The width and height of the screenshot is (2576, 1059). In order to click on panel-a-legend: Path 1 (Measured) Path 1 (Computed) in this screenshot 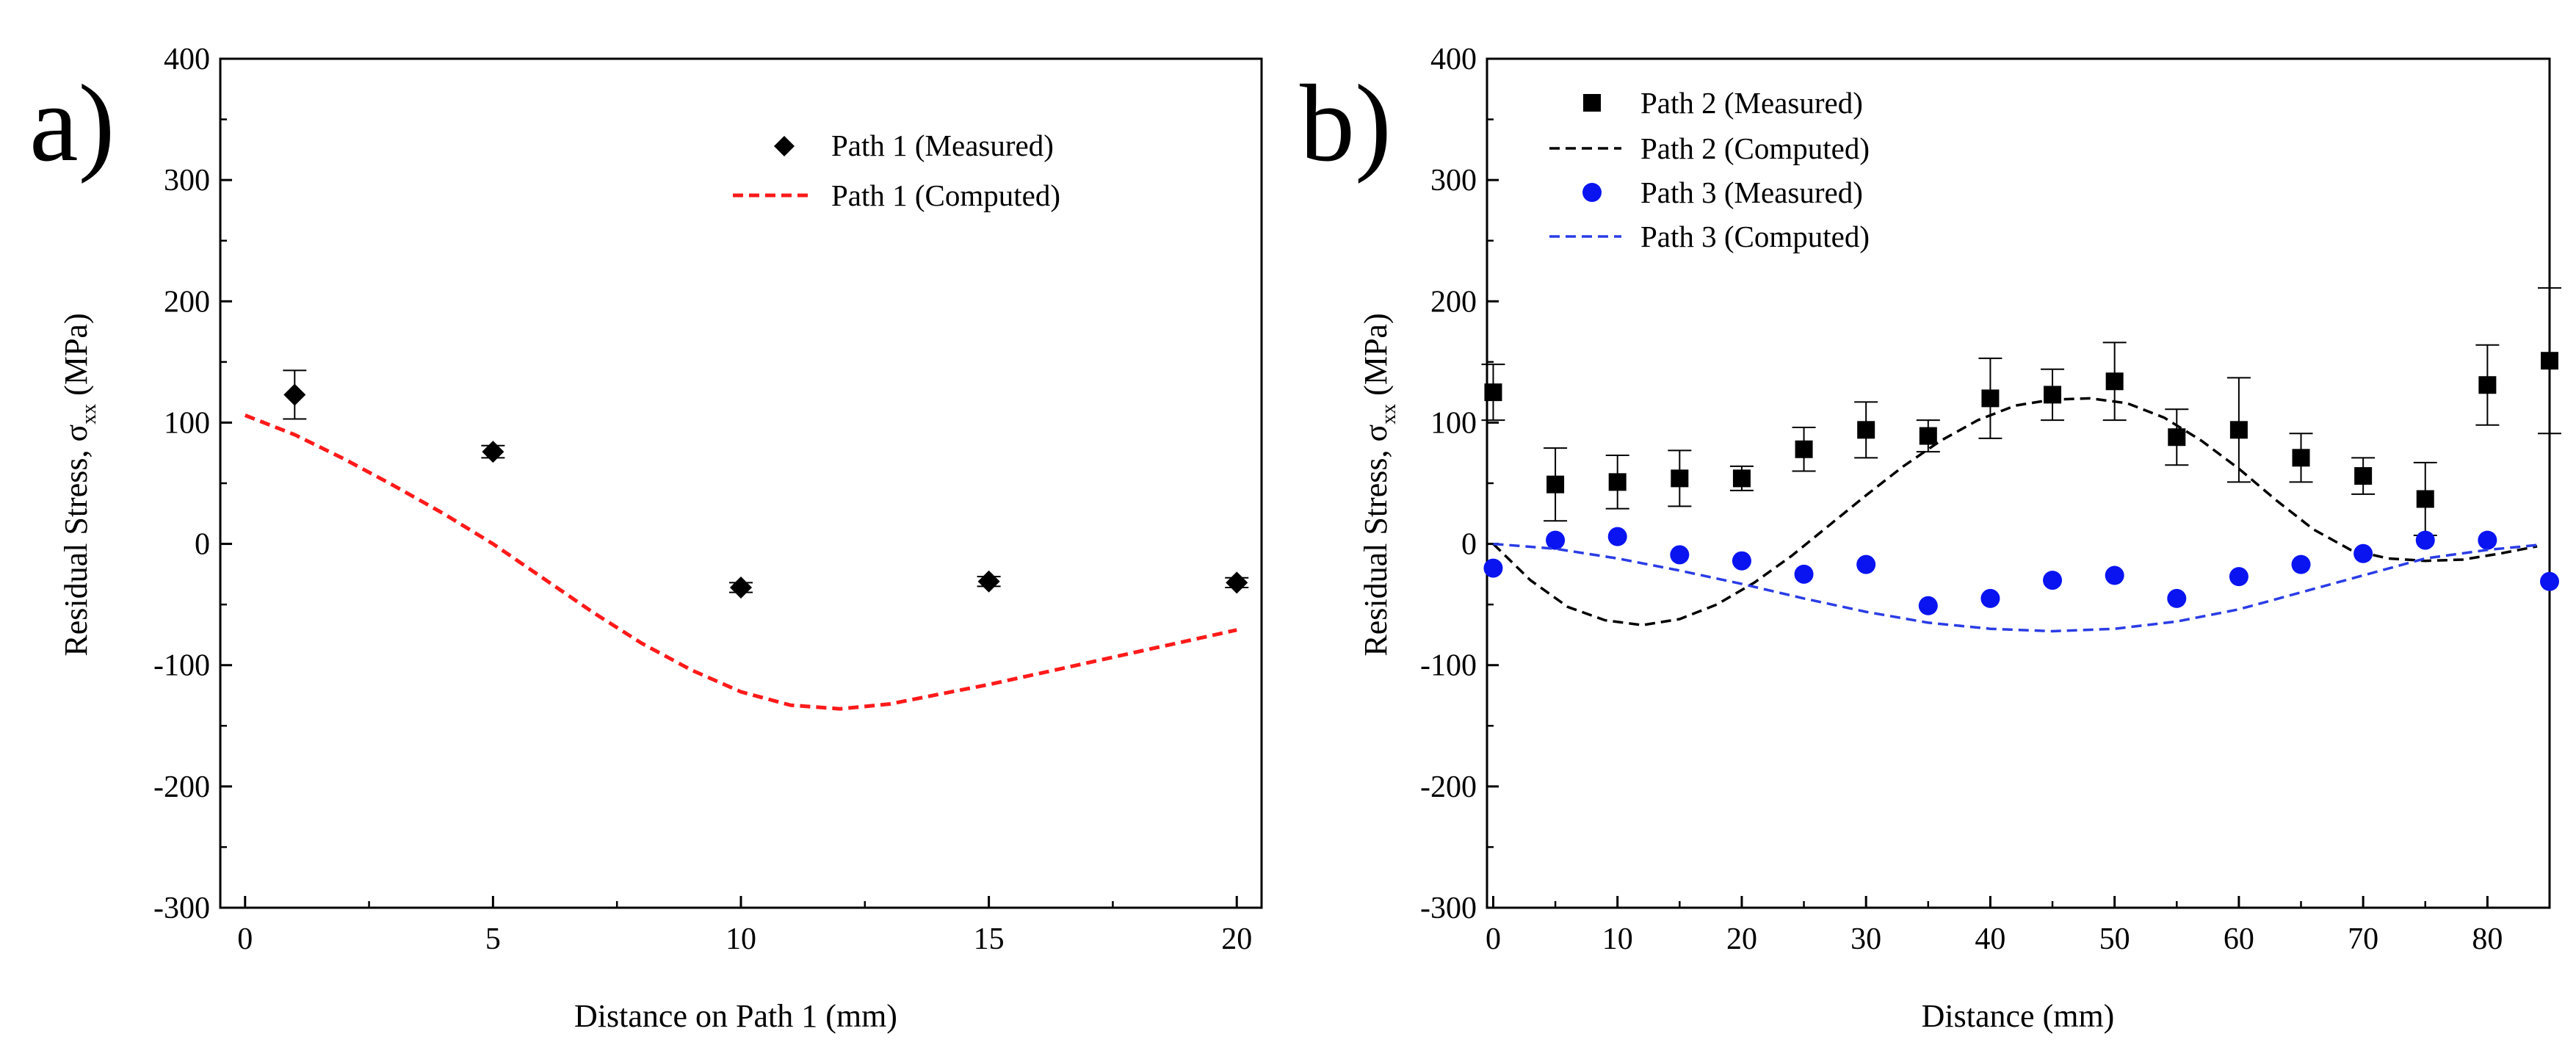, I will do `click(896, 170)`.